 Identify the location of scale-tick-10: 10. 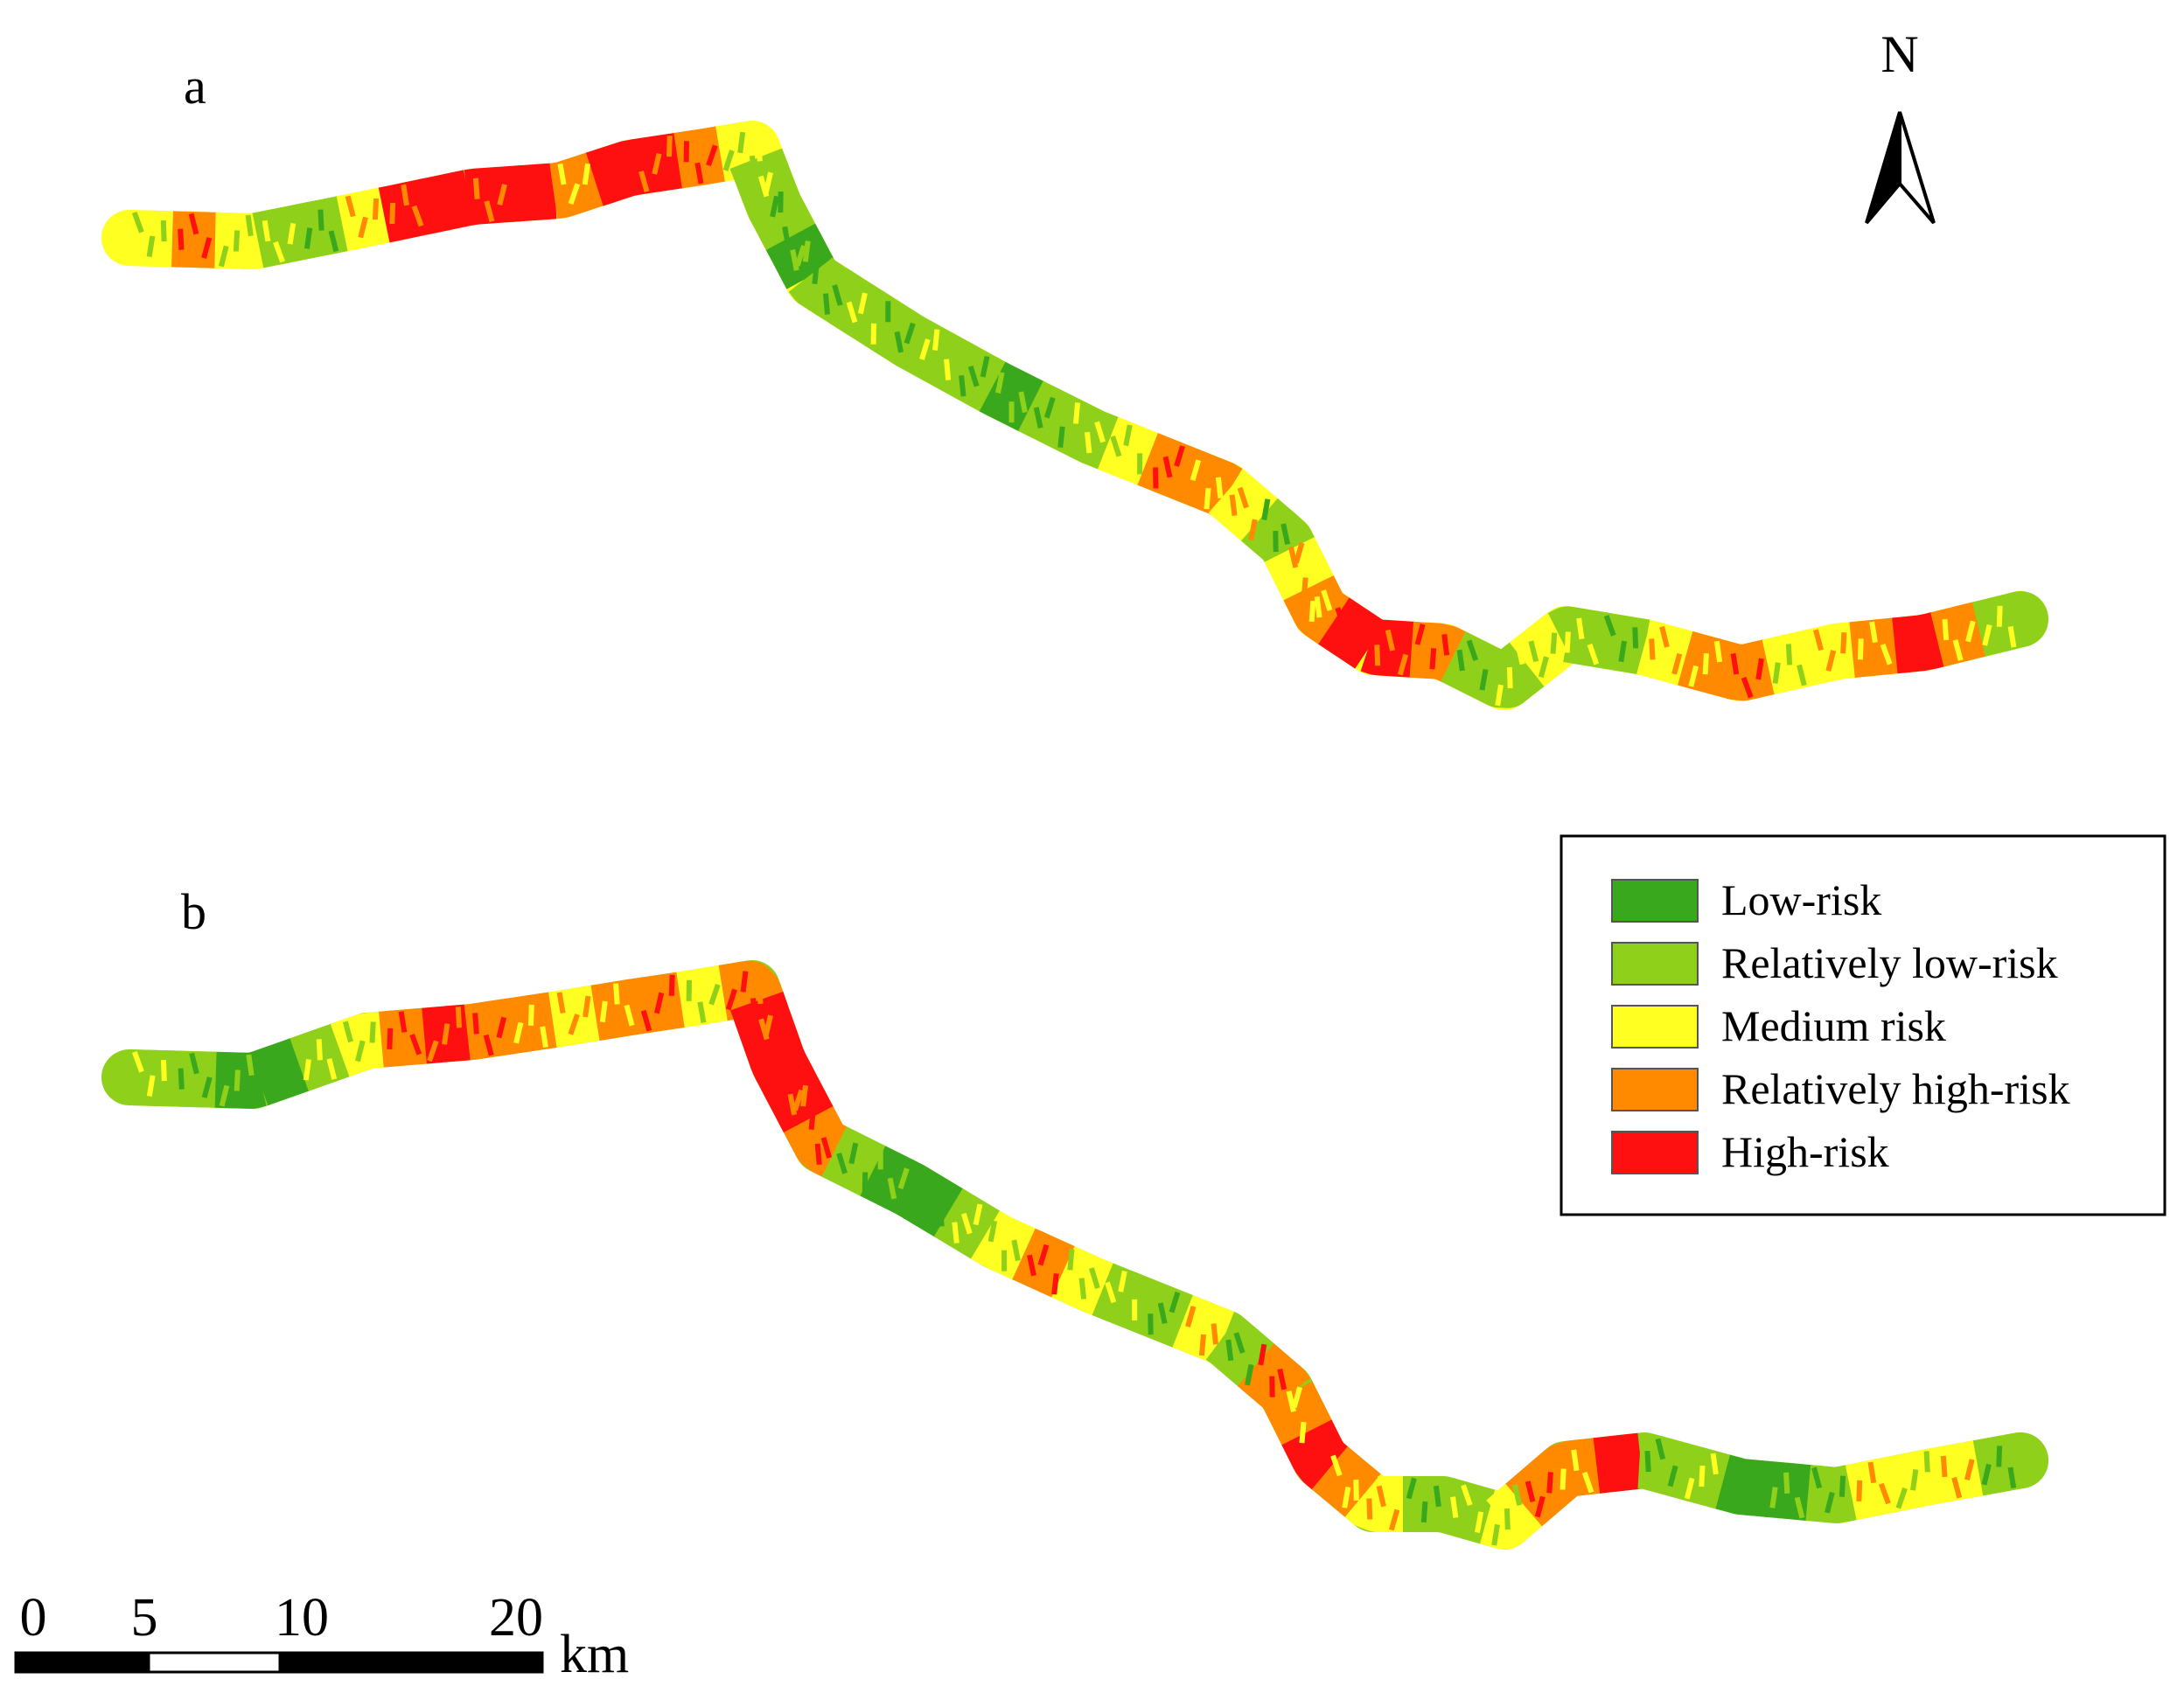
(302, 1618).